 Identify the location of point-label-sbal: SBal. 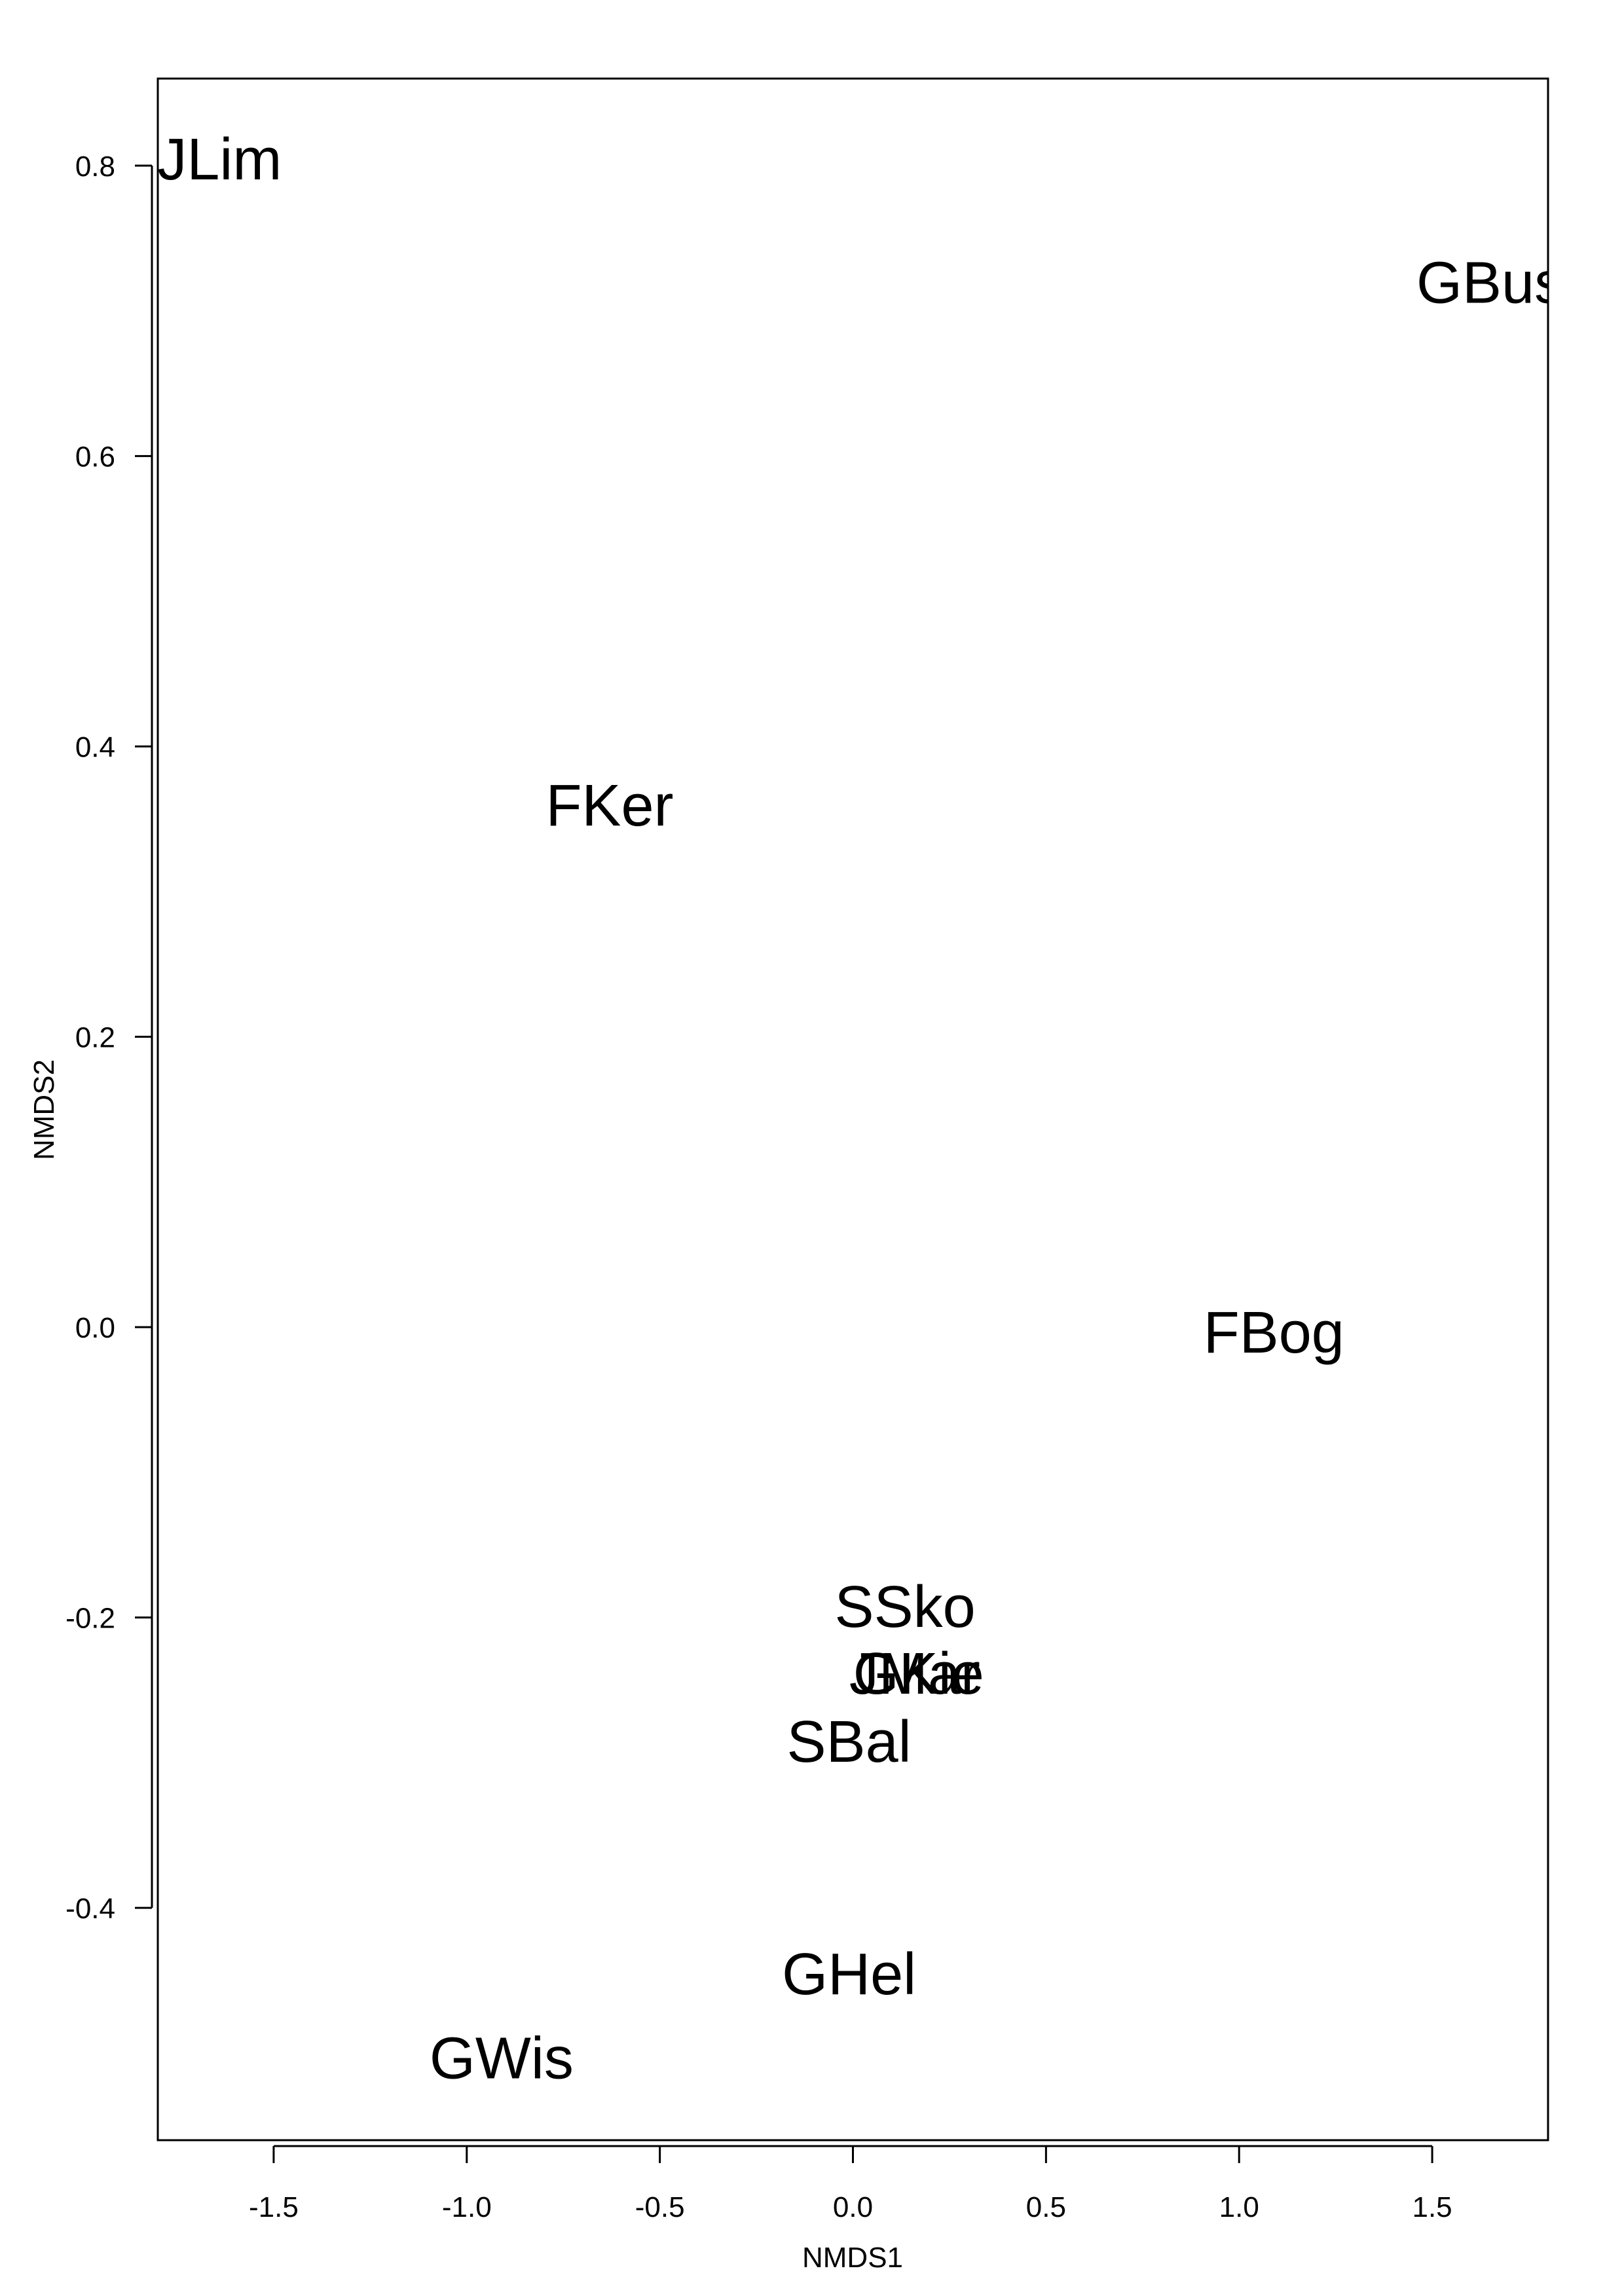
(849, 1742).